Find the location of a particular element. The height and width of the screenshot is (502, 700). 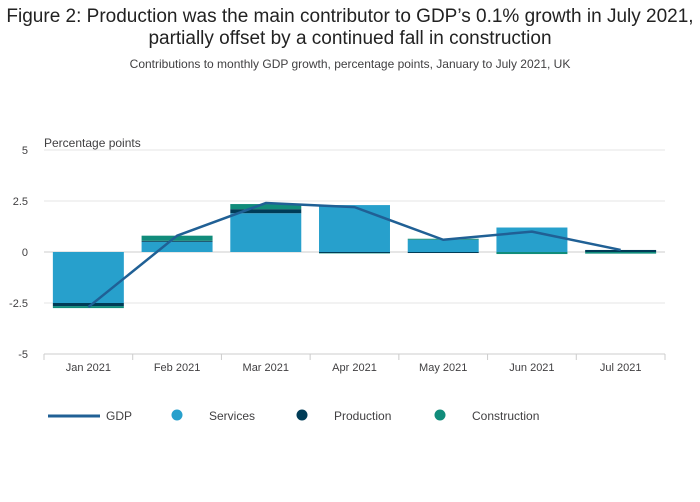

x-tick-label: Jul 2021 is located at coordinates (621, 368).